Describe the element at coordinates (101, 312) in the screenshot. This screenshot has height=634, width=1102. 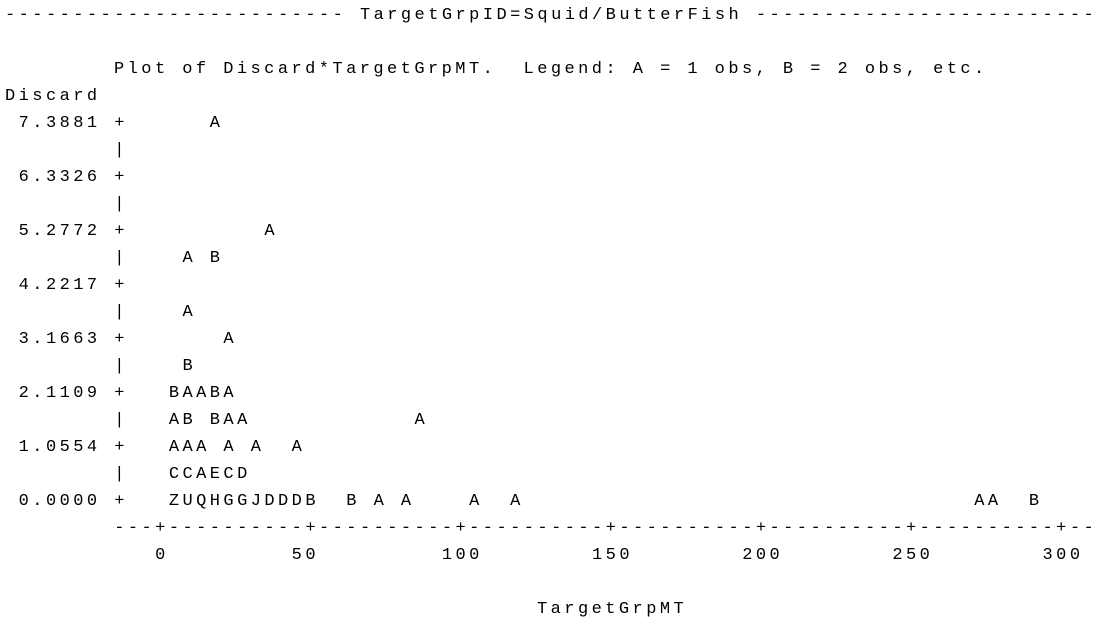
I see `plot-row: | A` at that location.